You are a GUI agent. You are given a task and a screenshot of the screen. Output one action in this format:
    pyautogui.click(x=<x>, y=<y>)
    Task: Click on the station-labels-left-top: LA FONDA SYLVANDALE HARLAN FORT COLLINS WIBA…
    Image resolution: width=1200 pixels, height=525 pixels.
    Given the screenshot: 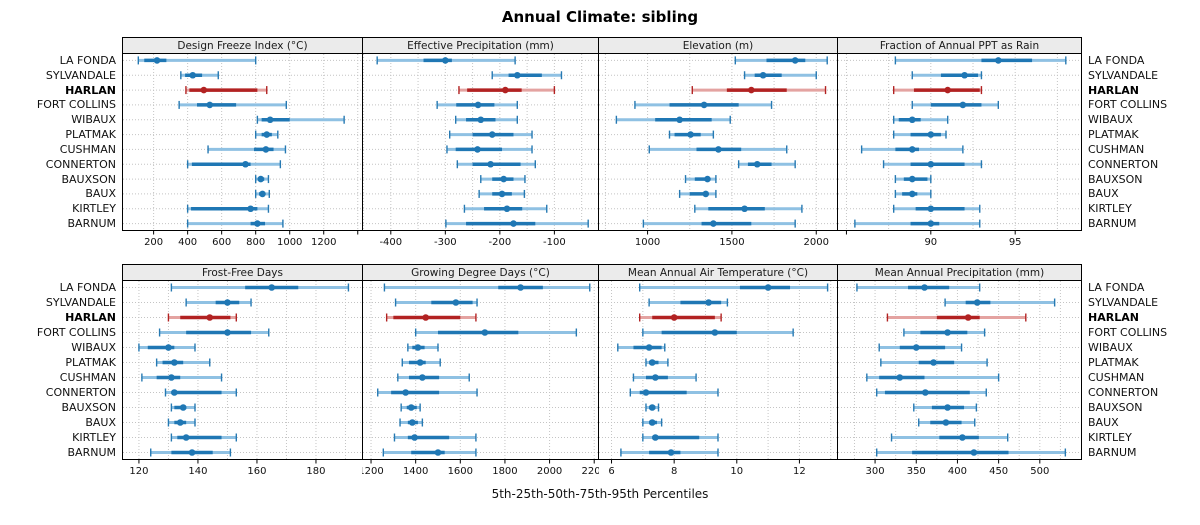 What is the action you would take?
    pyautogui.click(x=61, y=134)
    